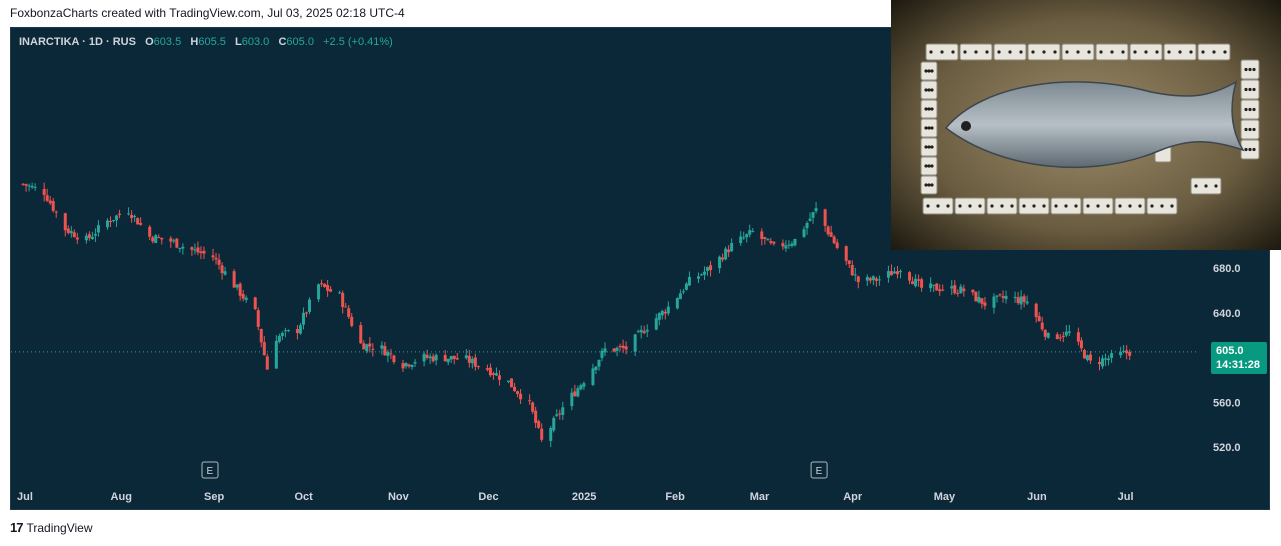  I want to click on x-tick-label: Oct, so click(303, 497).